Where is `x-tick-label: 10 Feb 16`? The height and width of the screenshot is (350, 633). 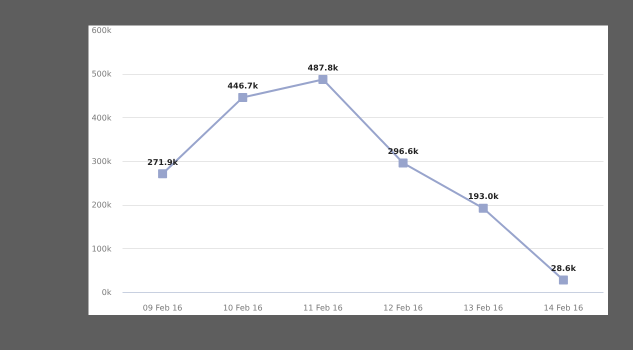 x-tick-label: 10 Feb 16 is located at coordinates (242, 308).